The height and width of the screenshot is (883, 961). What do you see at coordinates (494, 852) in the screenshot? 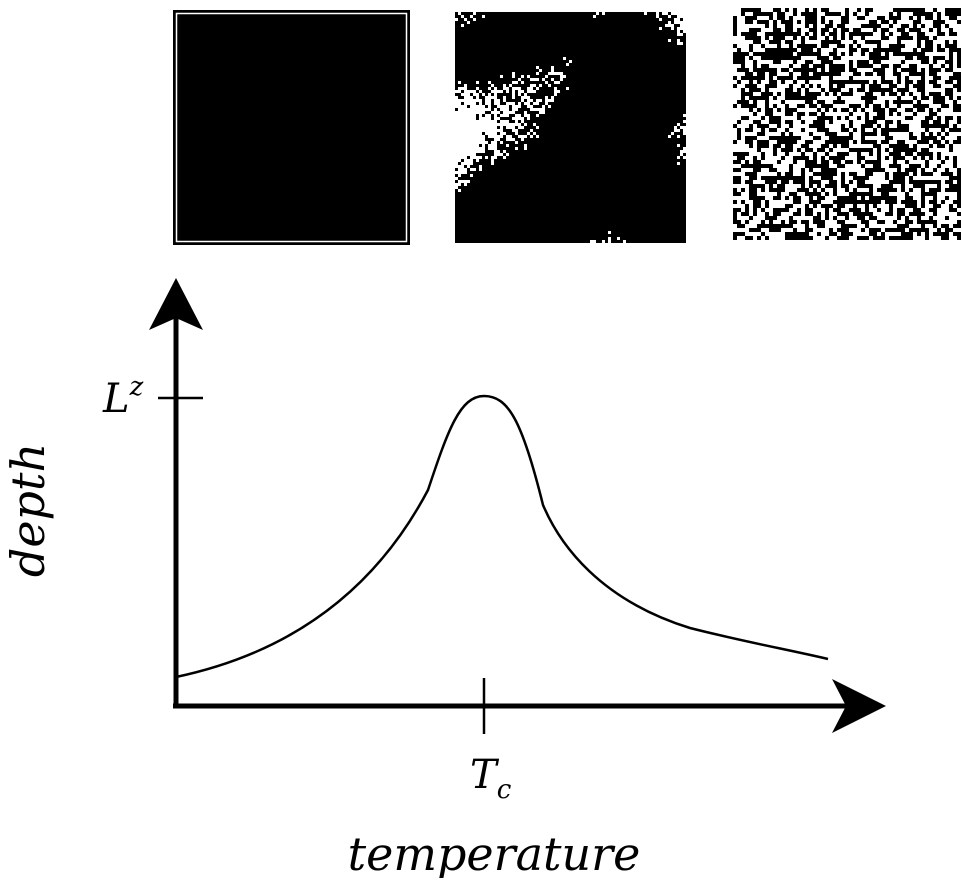
I see `x-axis-label: temperature` at bounding box center [494, 852].